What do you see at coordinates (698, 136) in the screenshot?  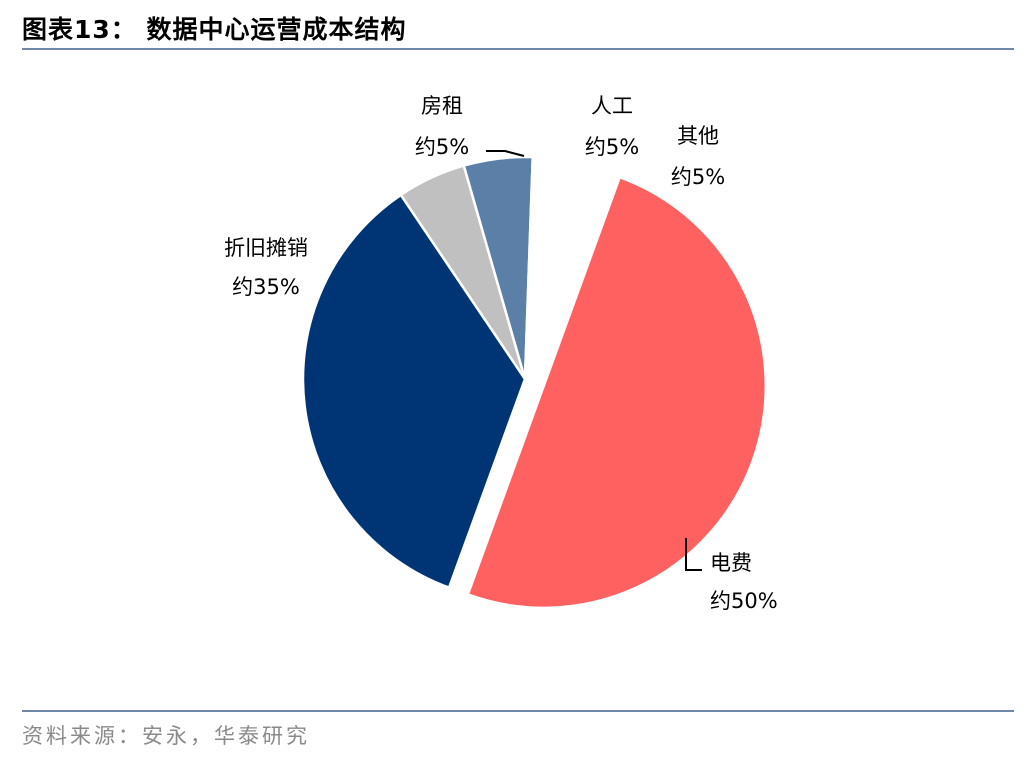 I see `slice-label-name-4: 其他` at bounding box center [698, 136].